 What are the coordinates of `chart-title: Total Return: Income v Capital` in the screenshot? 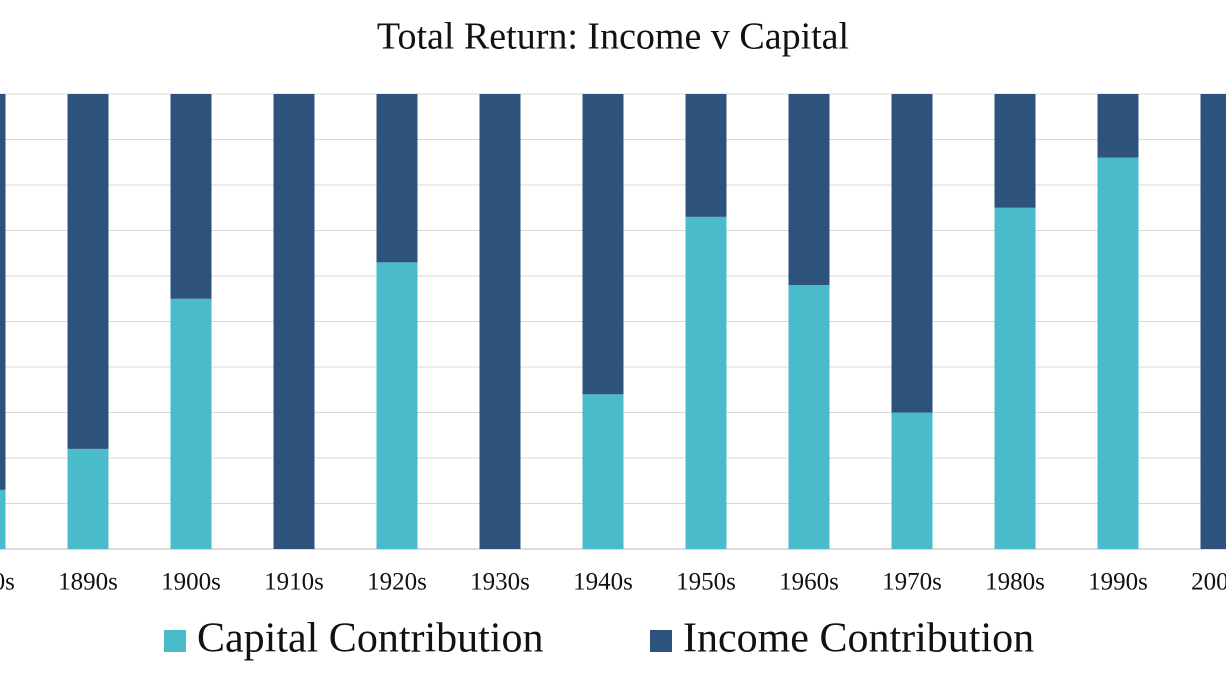 It's located at (613, 37).